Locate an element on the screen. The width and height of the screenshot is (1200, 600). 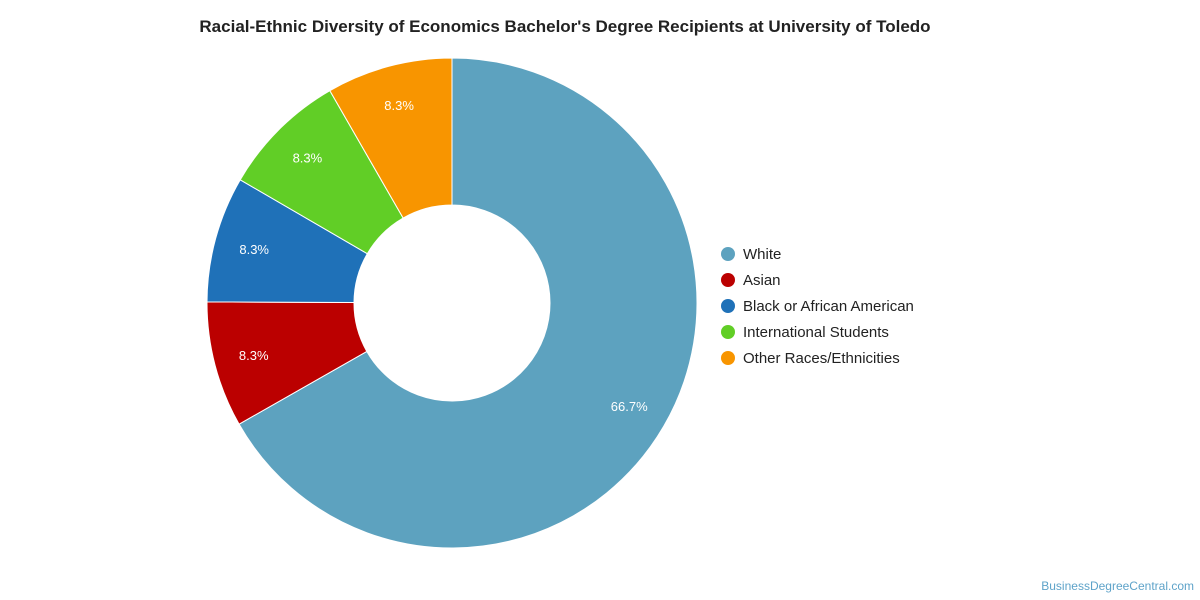
legend-item-white: White is located at coordinates (817, 254).